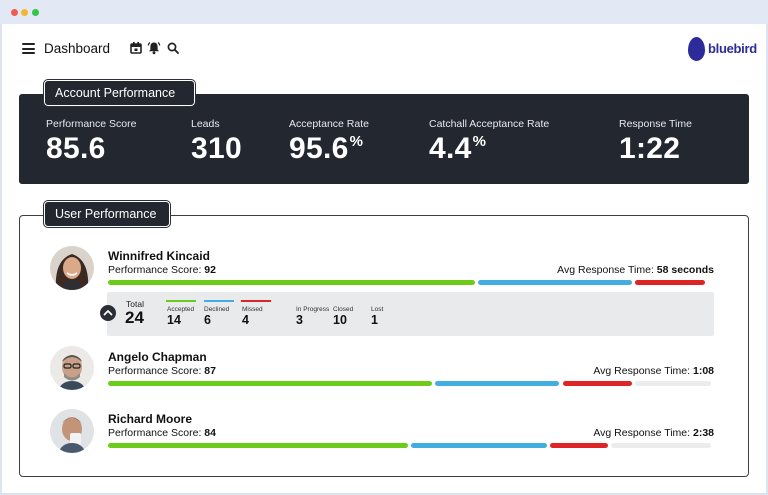  What do you see at coordinates (653, 433) in the screenshot?
I see `user-avg-response-time: Avg Response Time: 2:38` at bounding box center [653, 433].